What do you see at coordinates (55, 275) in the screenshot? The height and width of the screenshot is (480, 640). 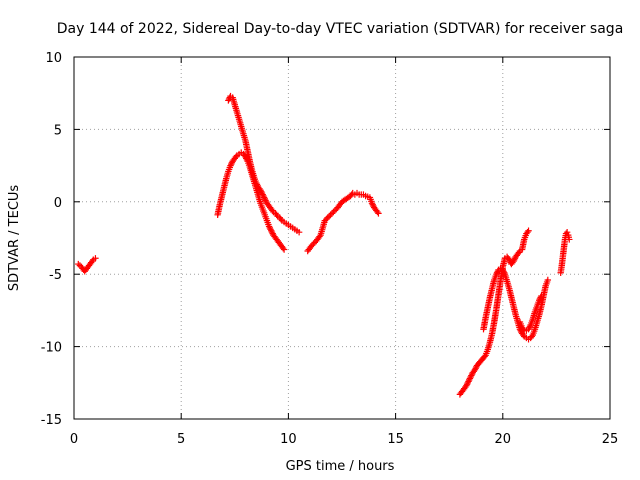 I see `y-tick-label: -5` at bounding box center [55, 275].